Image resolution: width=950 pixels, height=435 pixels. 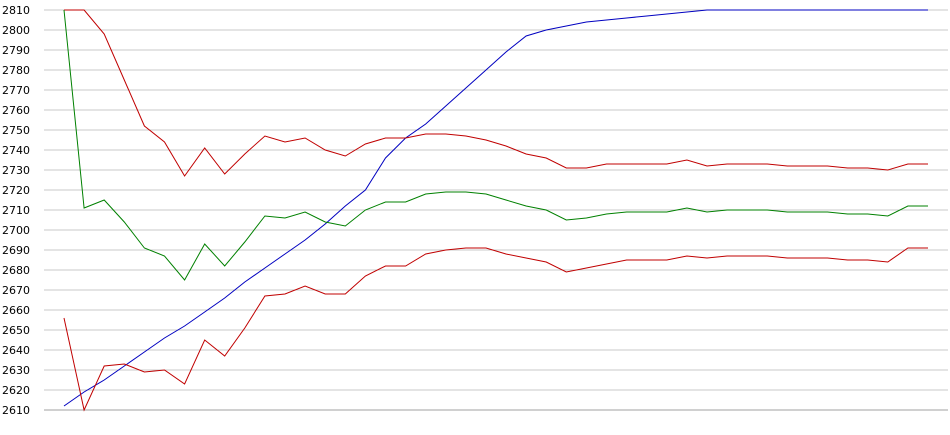 I want to click on y-tick-label: 2700, so click(x=16, y=230).